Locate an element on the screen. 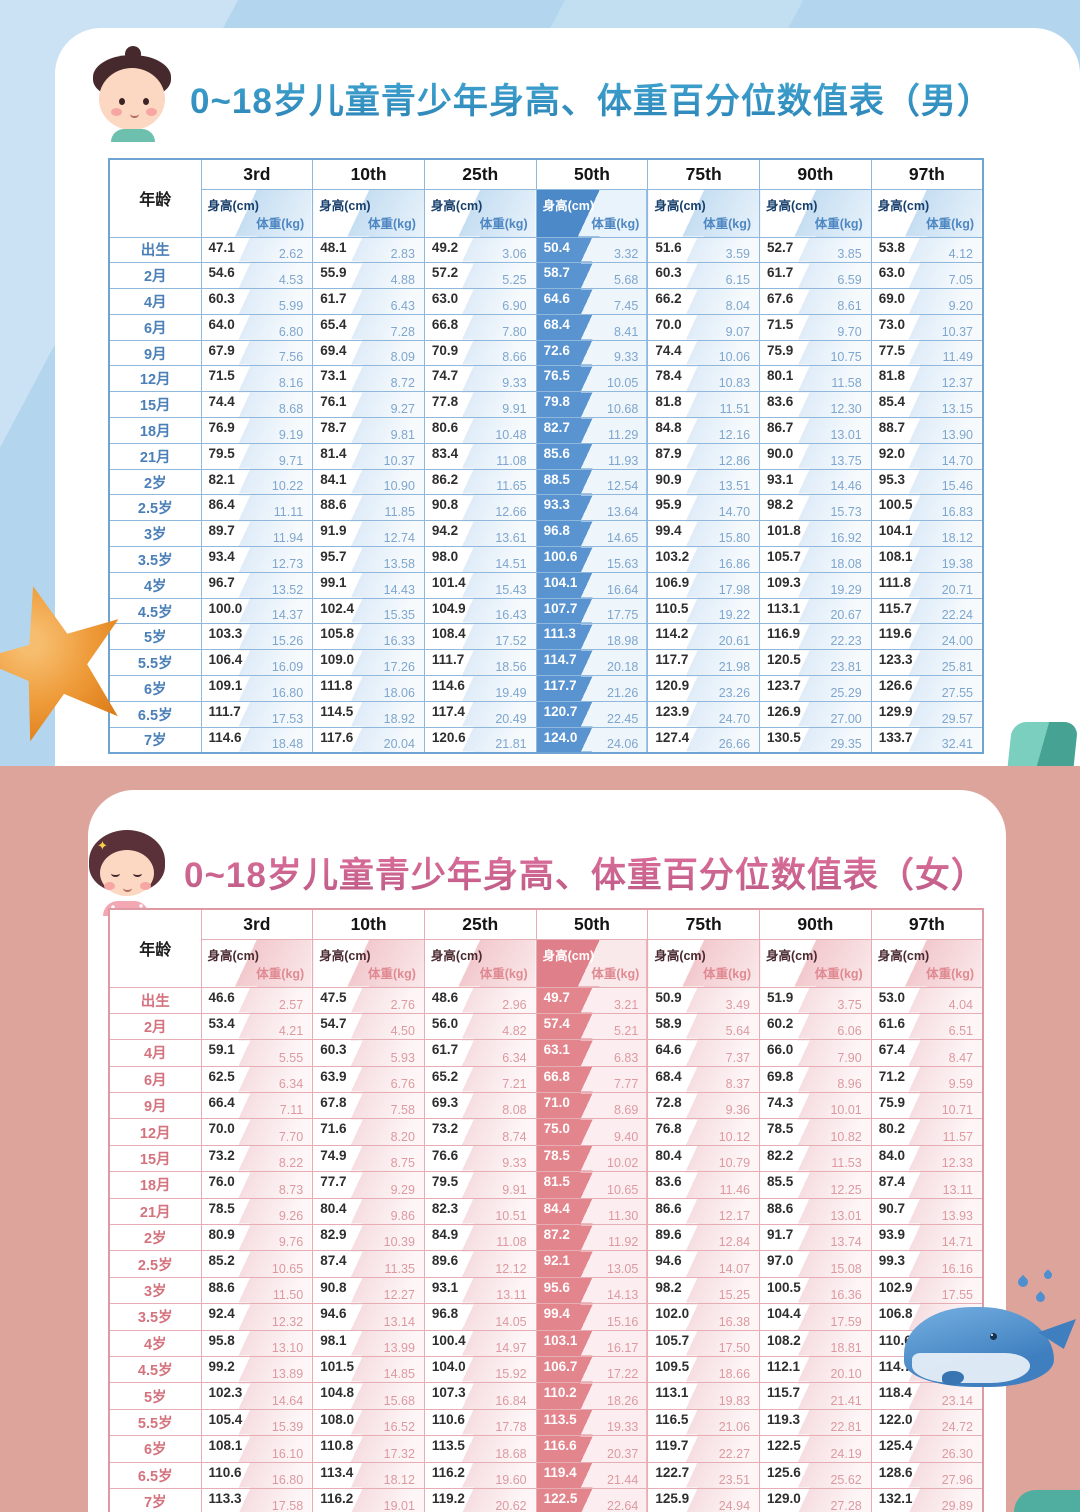 This screenshot has height=1512, width=1080. weight-value: 2.96 is located at coordinates (514, 1004).